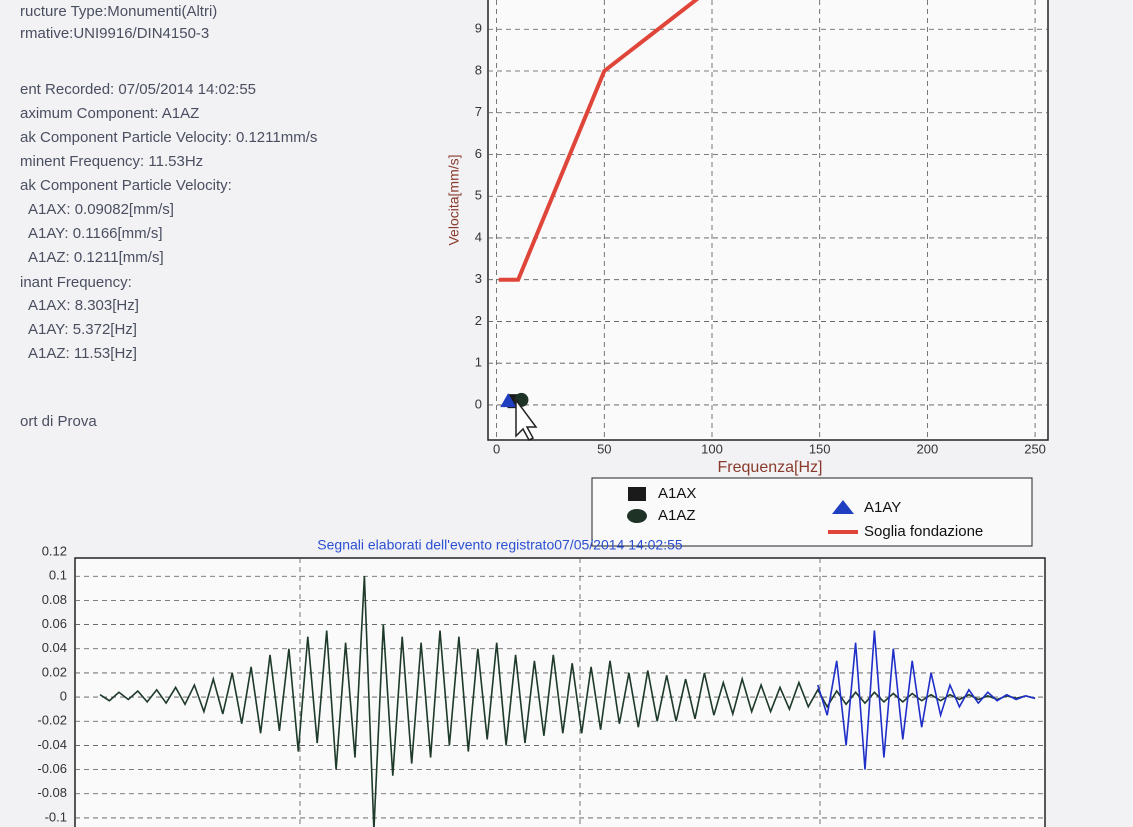 The width and height of the screenshot is (1133, 827). Describe the element at coordinates (58, 575) in the screenshot. I see `y-tick-label: 0.1` at that location.